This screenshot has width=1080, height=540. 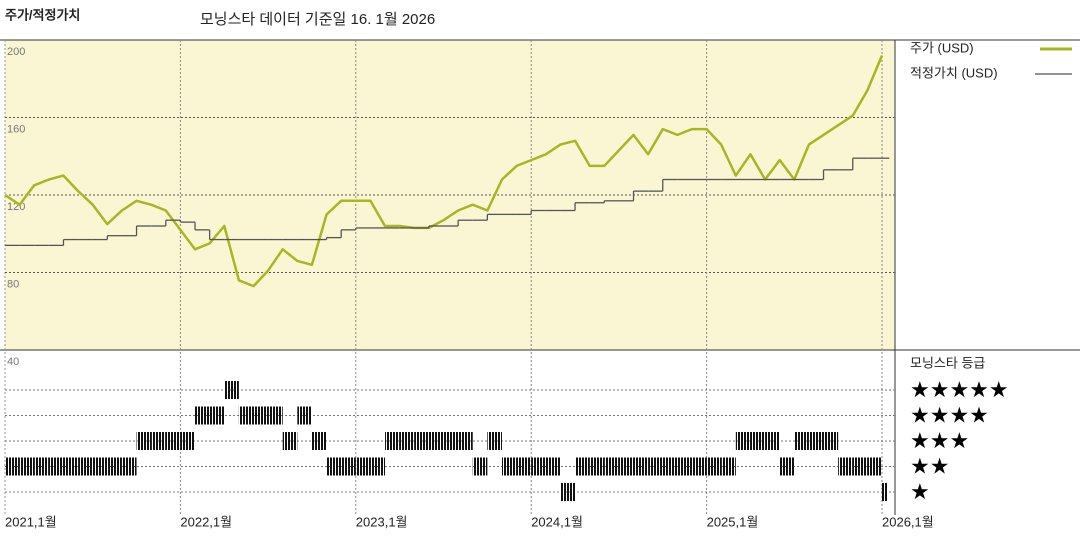 I want to click on y-tick-label: 200, so click(x=16, y=52).